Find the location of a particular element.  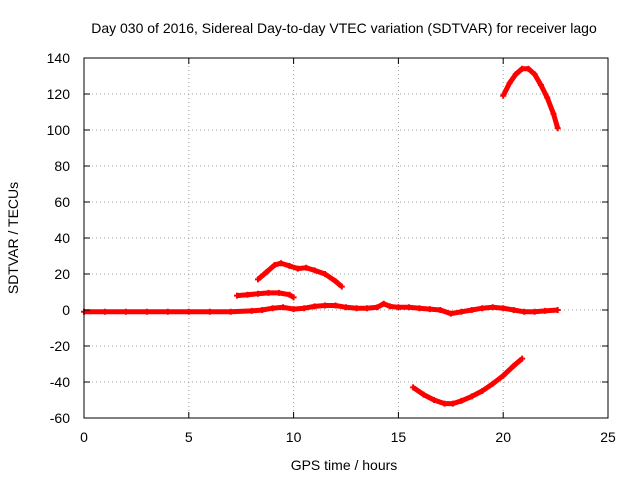

y-tick-label: 140 is located at coordinates (59, 58).